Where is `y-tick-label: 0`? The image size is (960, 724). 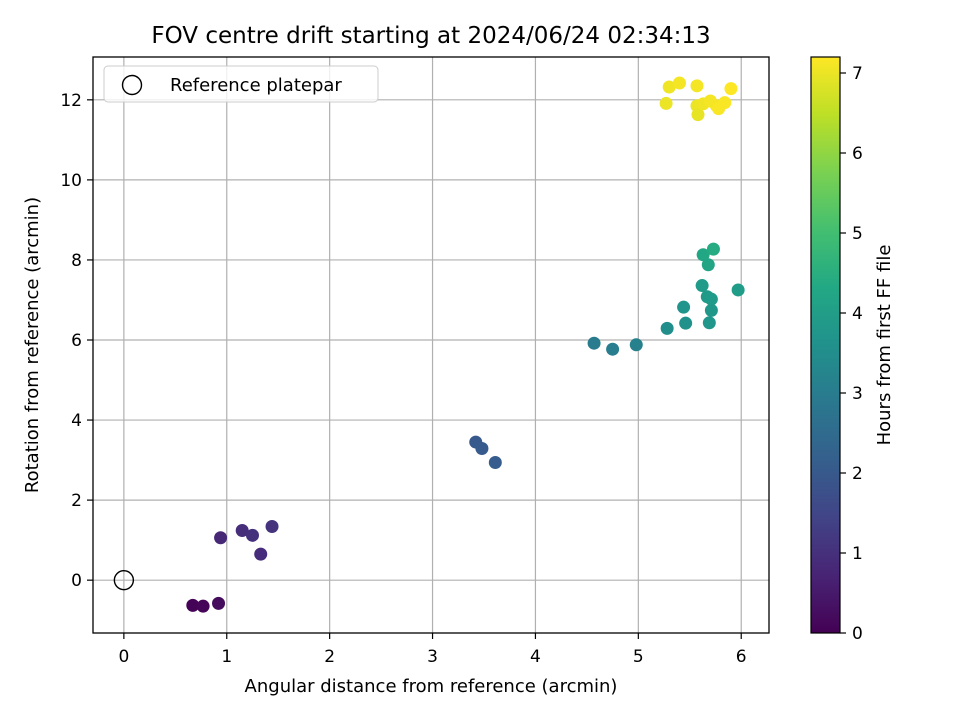 y-tick-label: 0 is located at coordinates (76, 581).